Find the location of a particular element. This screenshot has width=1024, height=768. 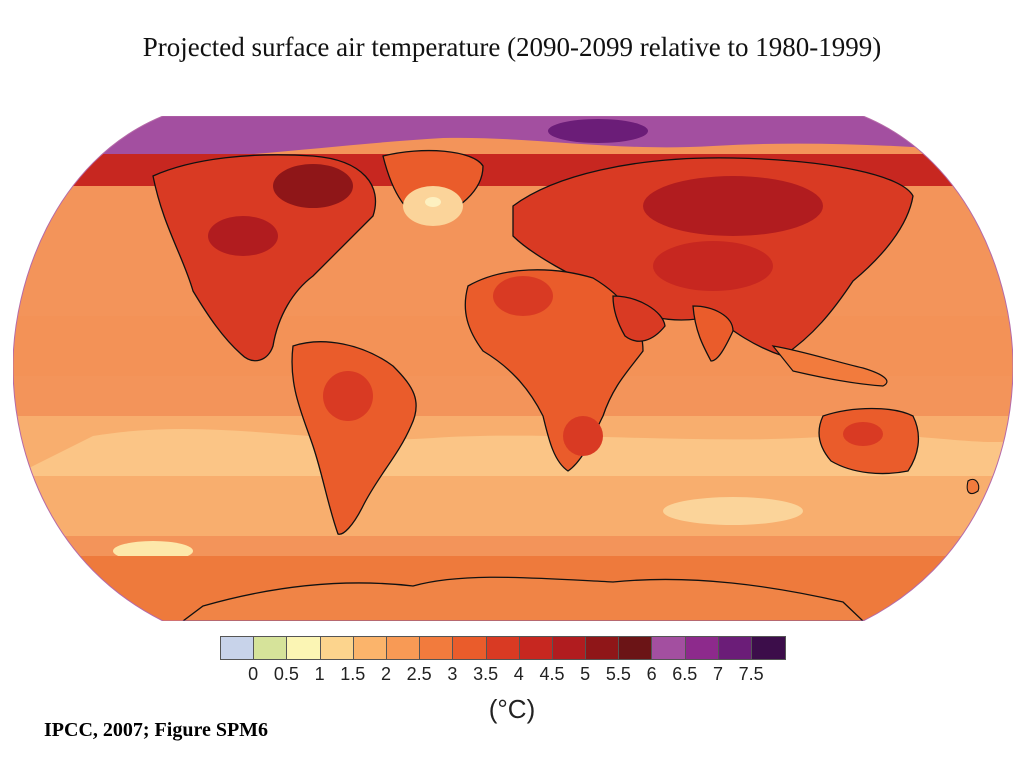

north-atlantic-minimum is located at coordinates (433, 202).